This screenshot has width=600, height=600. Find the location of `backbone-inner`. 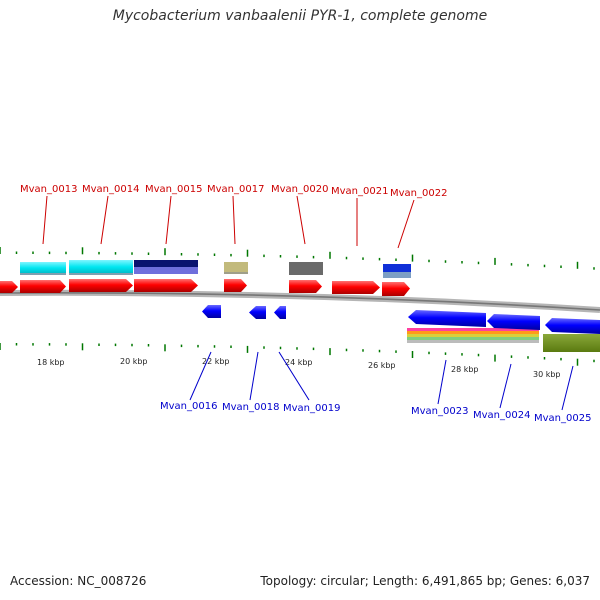

backbone-inner is located at coordinates (300, 301).